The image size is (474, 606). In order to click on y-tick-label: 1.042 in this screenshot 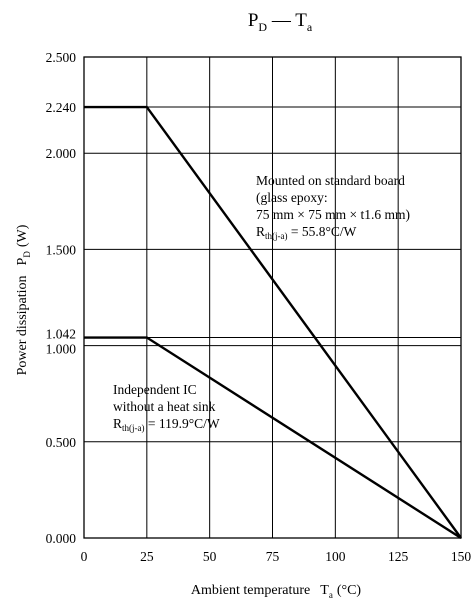, I will do `click(61, 334)`.